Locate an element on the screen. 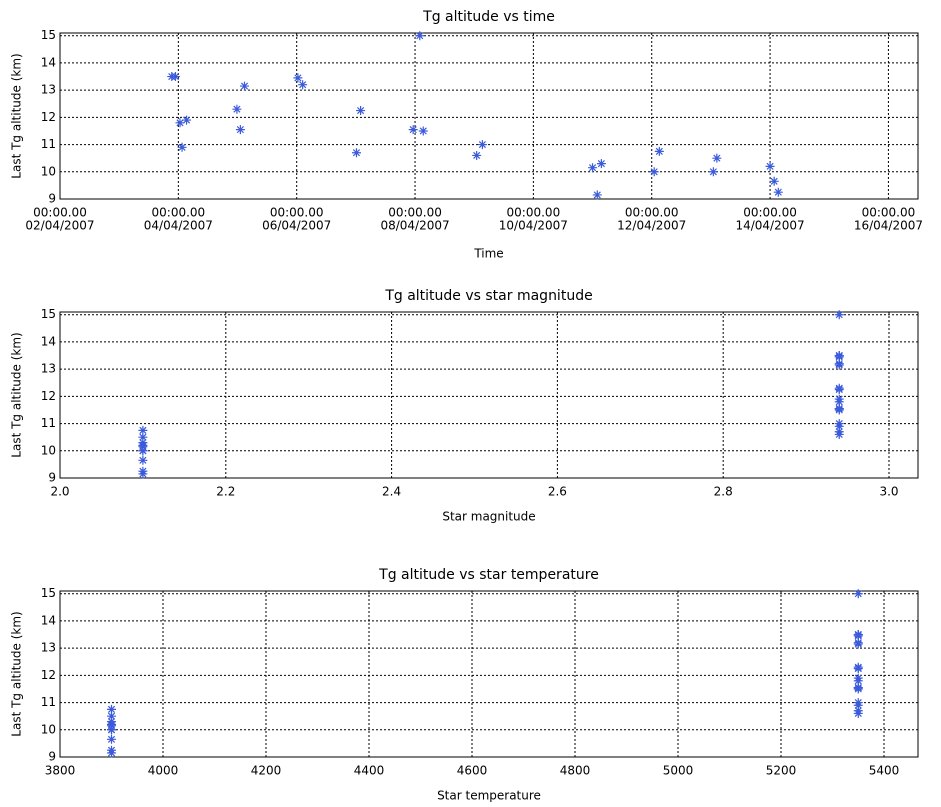  x-tick-label: 5000 is located at coordinates (678, 771).